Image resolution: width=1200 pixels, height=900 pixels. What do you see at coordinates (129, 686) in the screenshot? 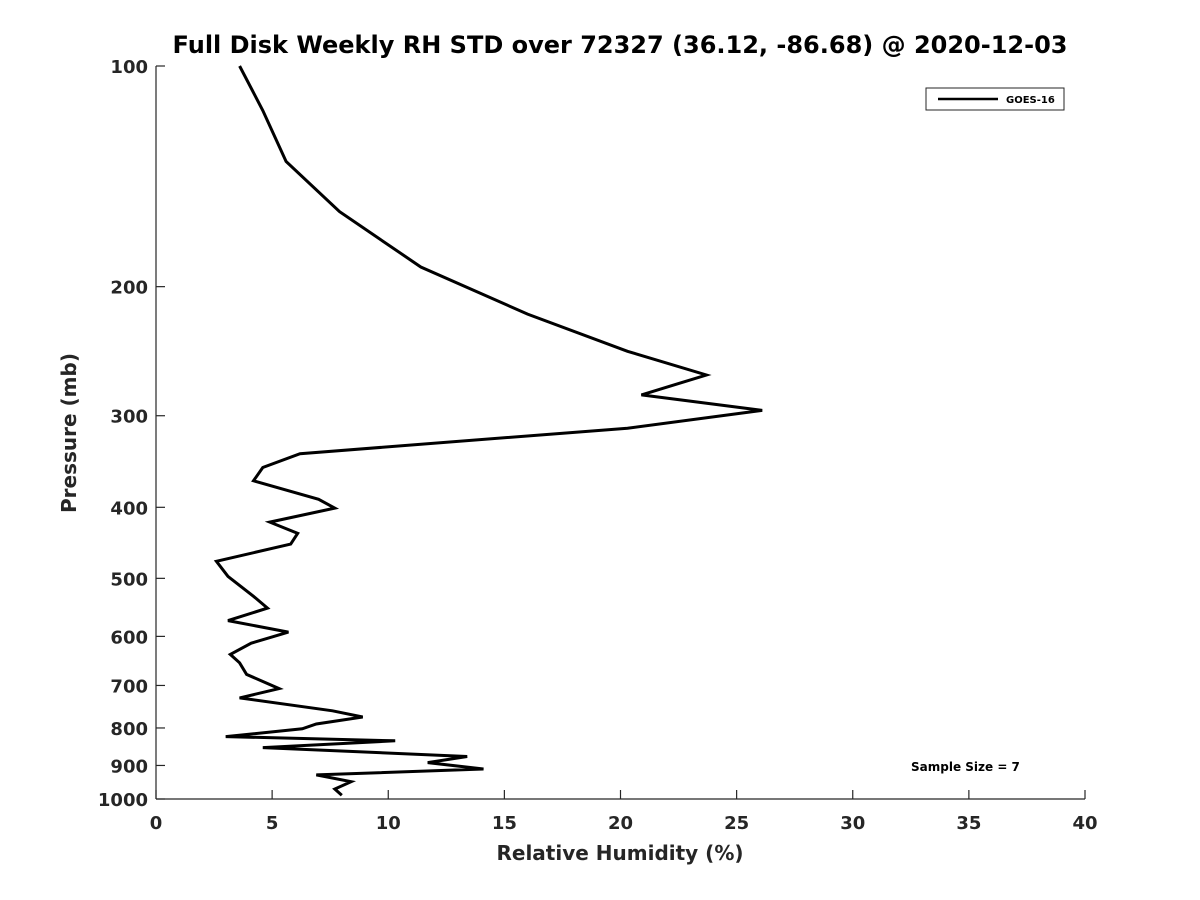
I see `y-tick-label: 700` at bounding box center [129, 686].